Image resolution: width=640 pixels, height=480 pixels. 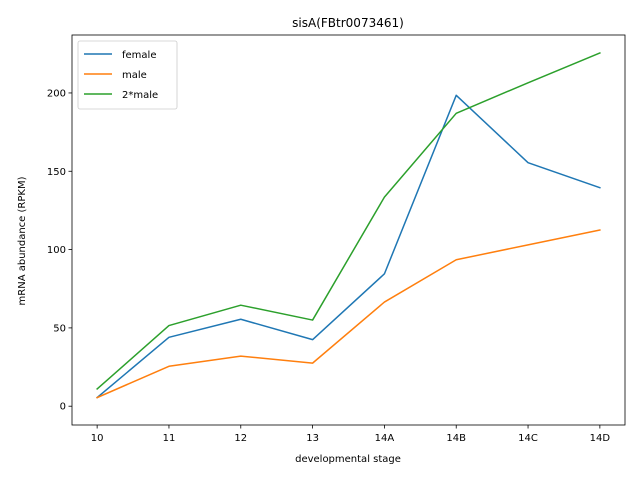 I want to click on x-tick-label: 14A, so click(x=385, y=438).